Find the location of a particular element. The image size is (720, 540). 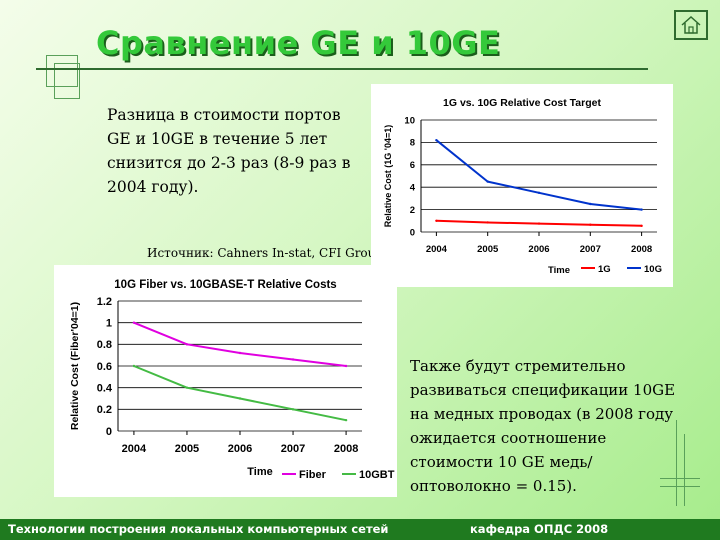

legend-label: Fiber is located at coordinates (313, 475).